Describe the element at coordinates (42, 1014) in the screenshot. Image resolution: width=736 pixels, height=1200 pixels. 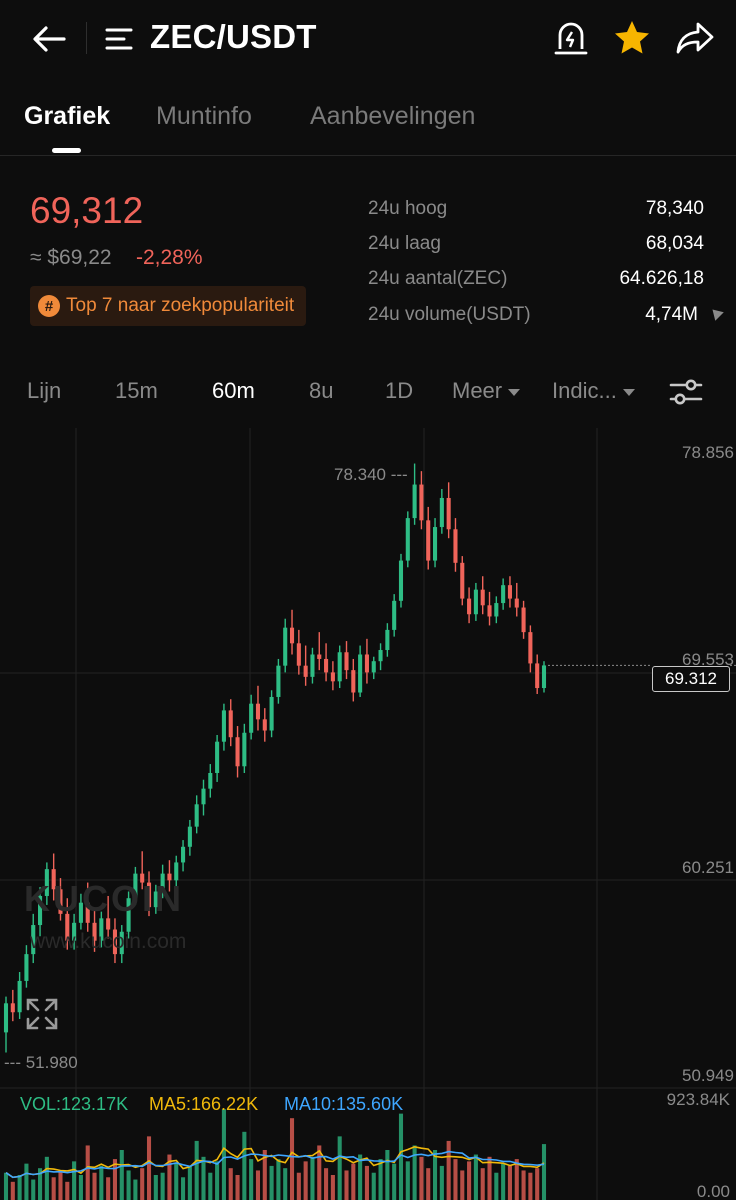
I see `fullscreen-button` at that location.